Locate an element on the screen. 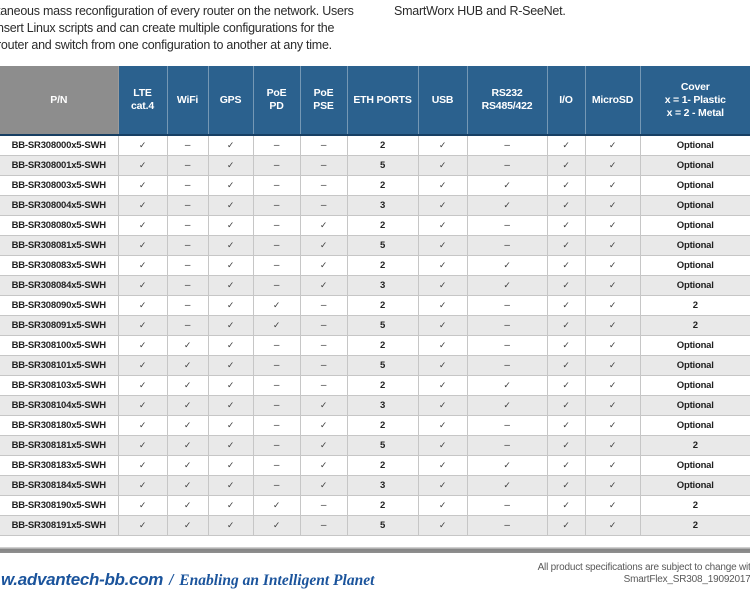  table-row: BB-SR308103x5-SWH ✓ ✓ ✓ – – 2 ✓ ✓ ✓ ✓ Optional is located at coordinates (375, 385).